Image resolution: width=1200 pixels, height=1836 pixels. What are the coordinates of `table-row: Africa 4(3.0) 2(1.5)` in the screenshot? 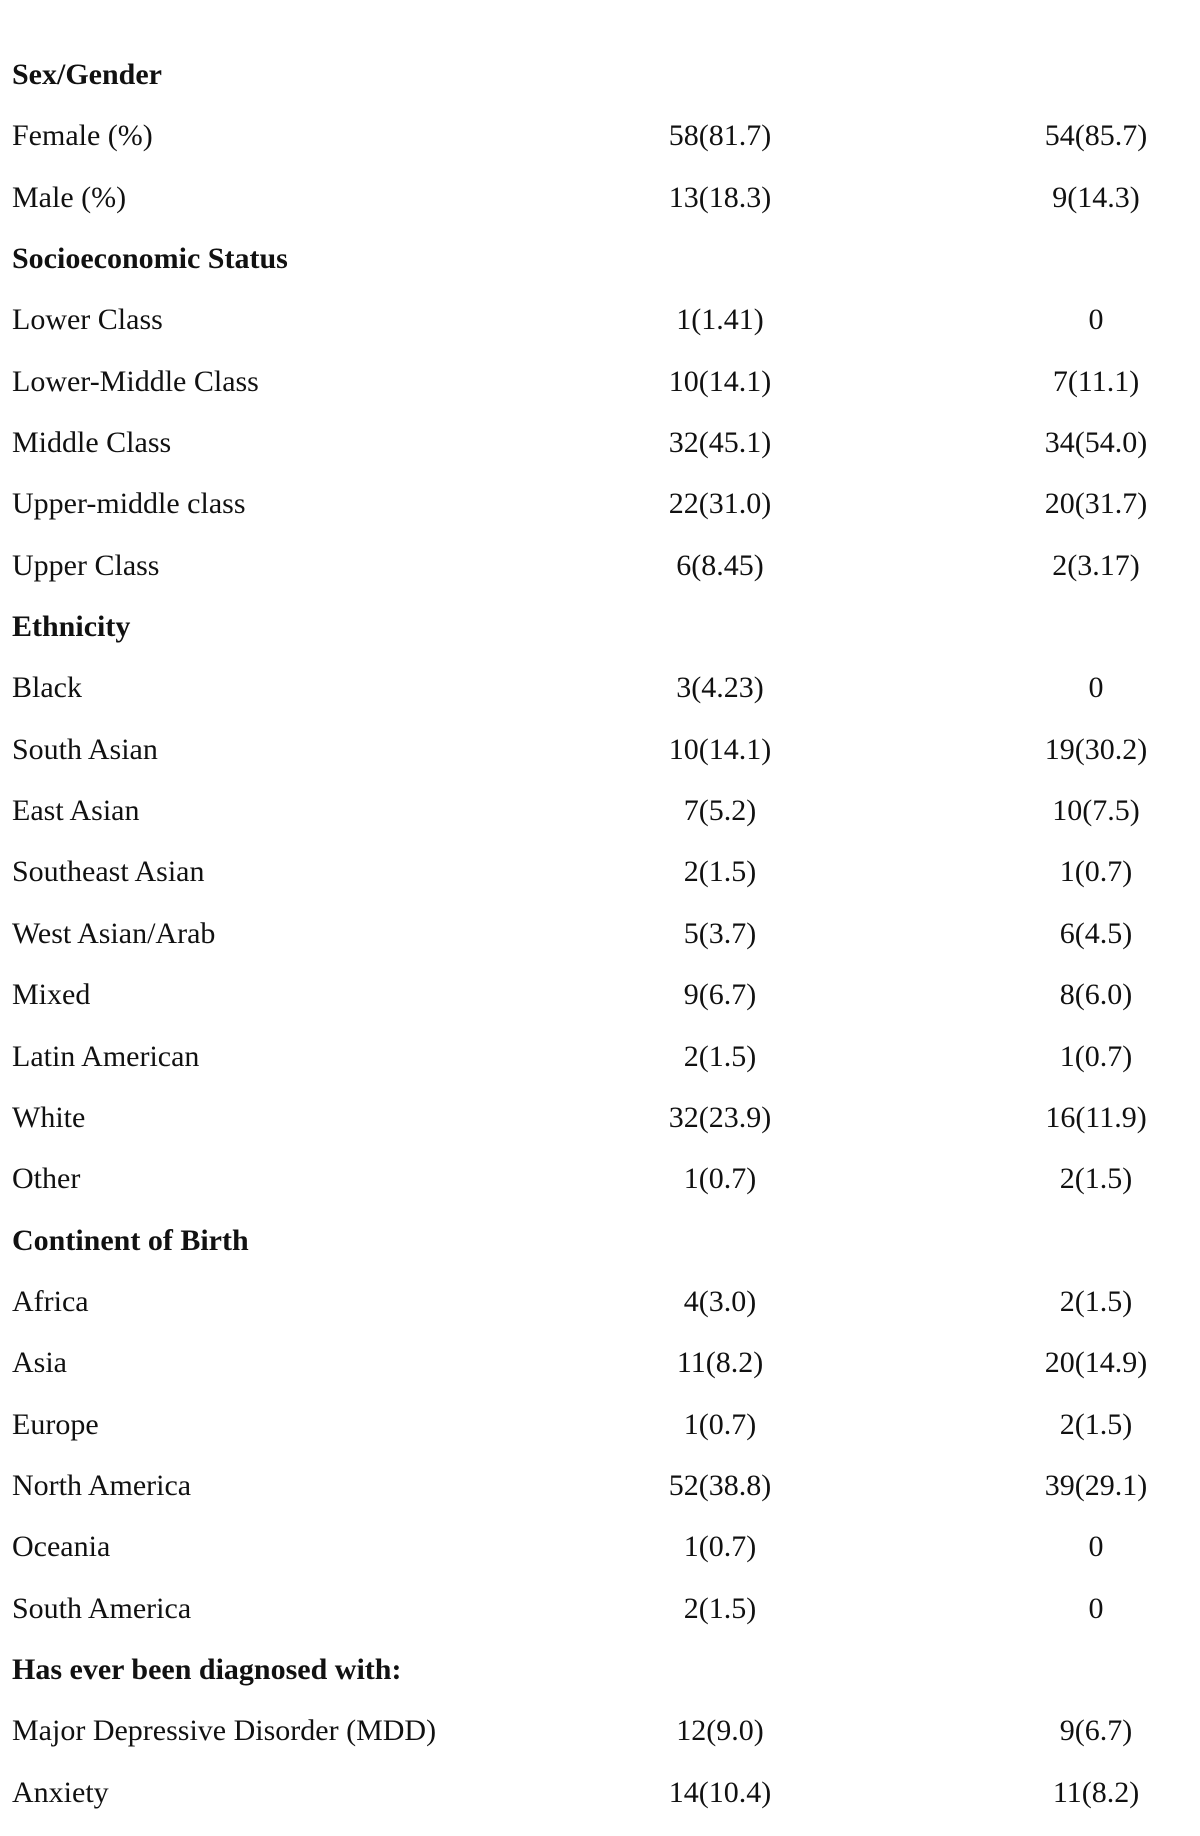 It's located at (602, 1301).